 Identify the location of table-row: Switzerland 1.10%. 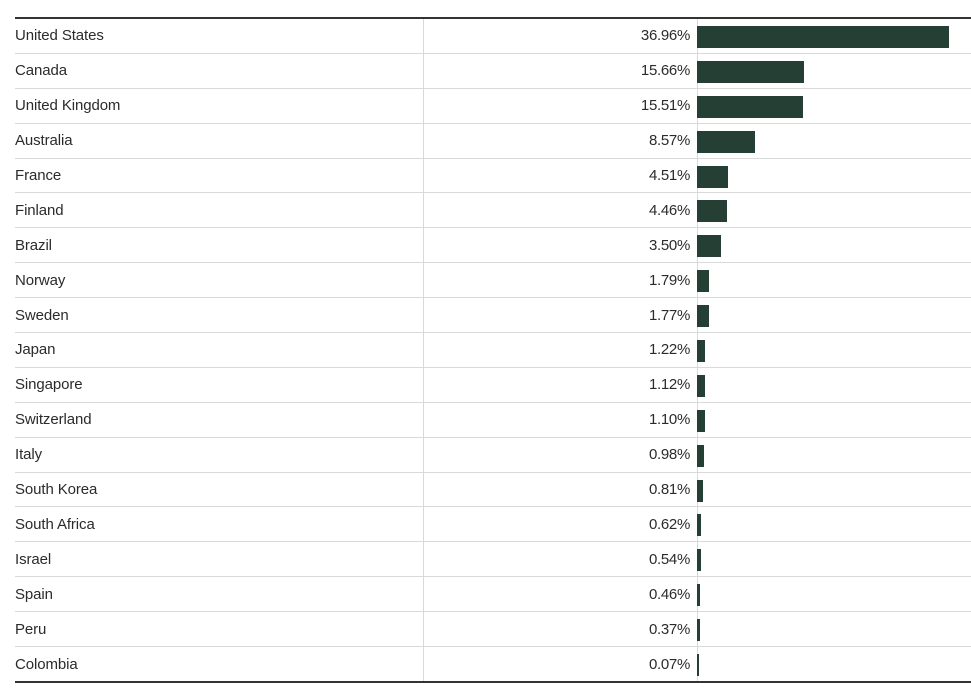
(493, 420).